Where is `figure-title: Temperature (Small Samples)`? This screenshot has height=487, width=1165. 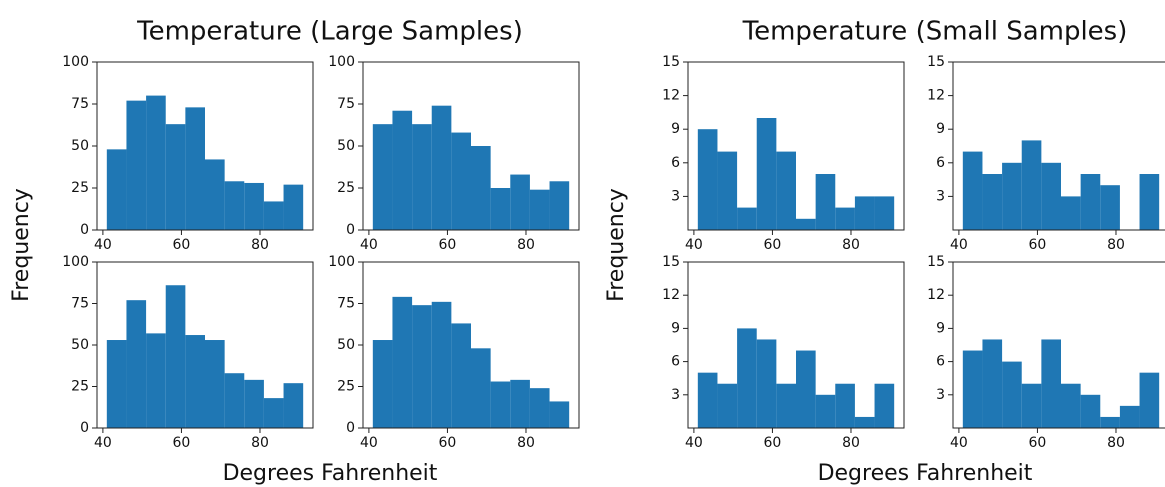 figure-title: Temperature (Small Samples) is located at coordinates (935, 32).